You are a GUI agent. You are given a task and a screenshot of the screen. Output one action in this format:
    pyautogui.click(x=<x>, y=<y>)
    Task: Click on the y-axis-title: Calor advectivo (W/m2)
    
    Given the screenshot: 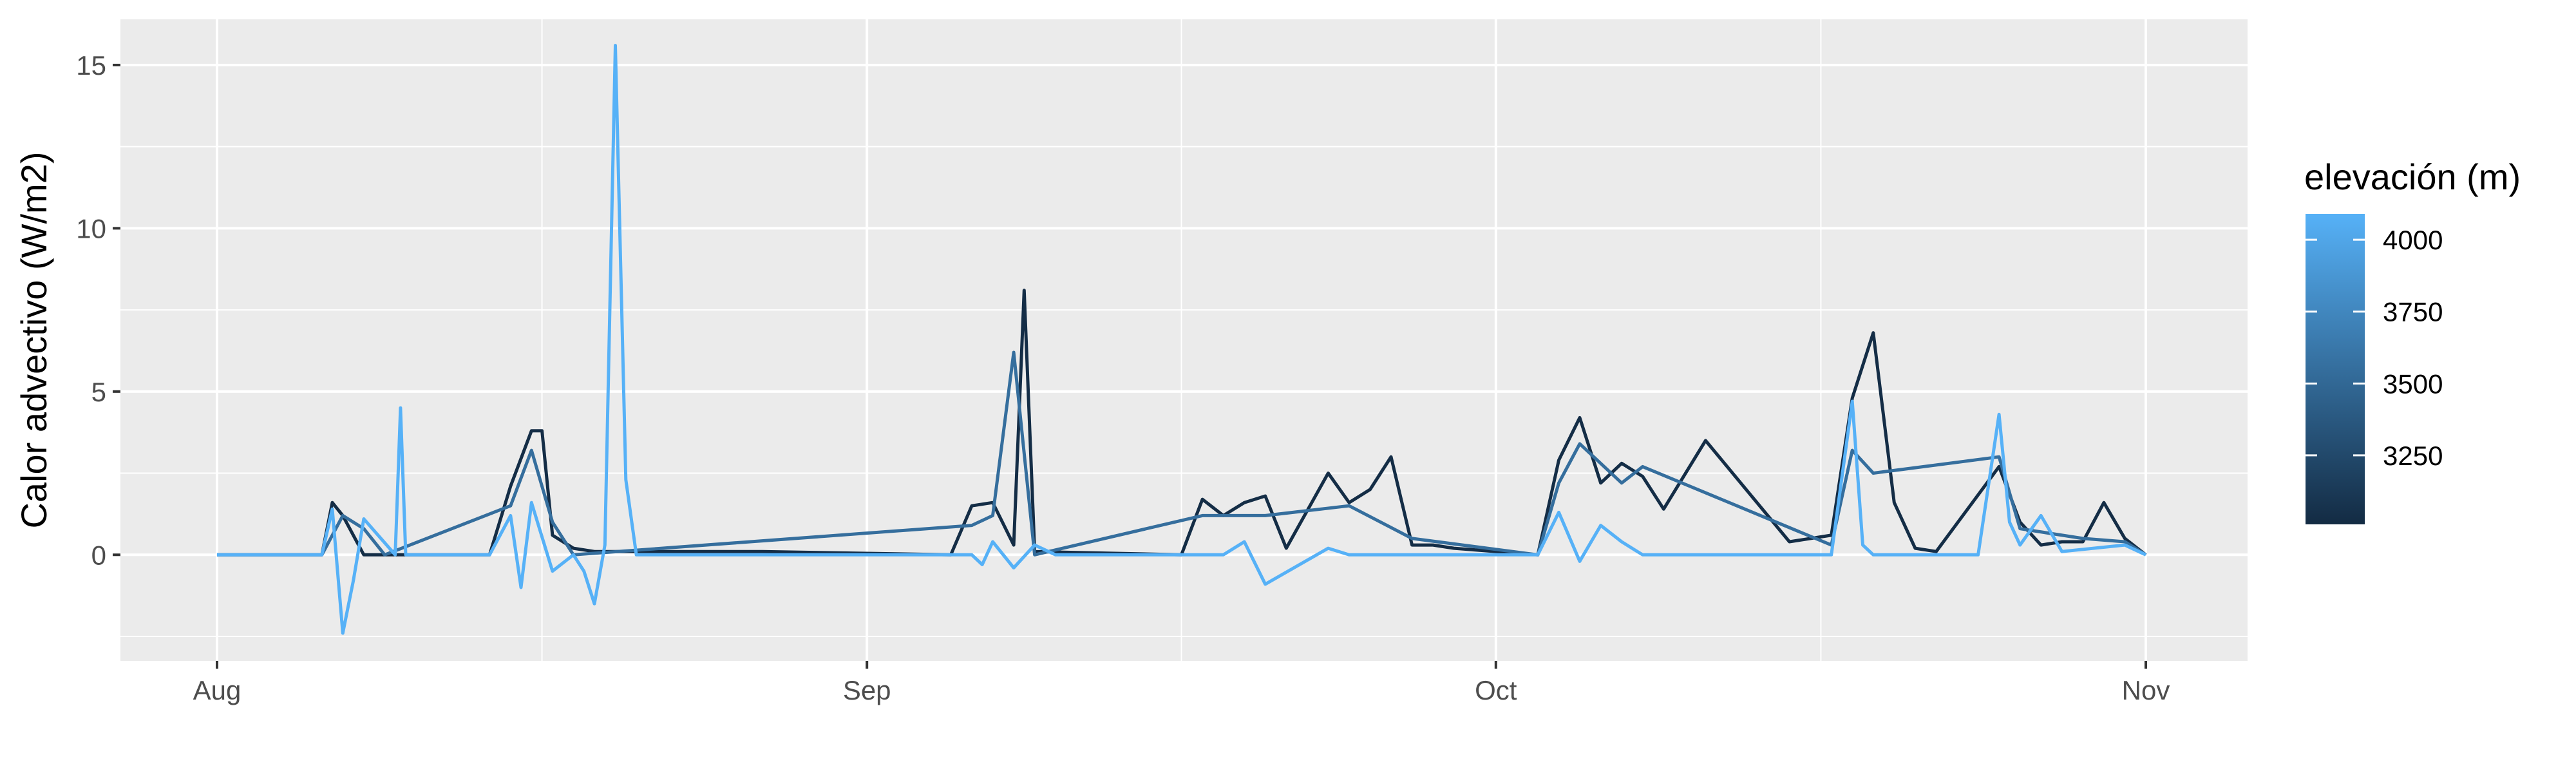 What is the action you would take?
    pyautogui.click(x=34, y=339)
    